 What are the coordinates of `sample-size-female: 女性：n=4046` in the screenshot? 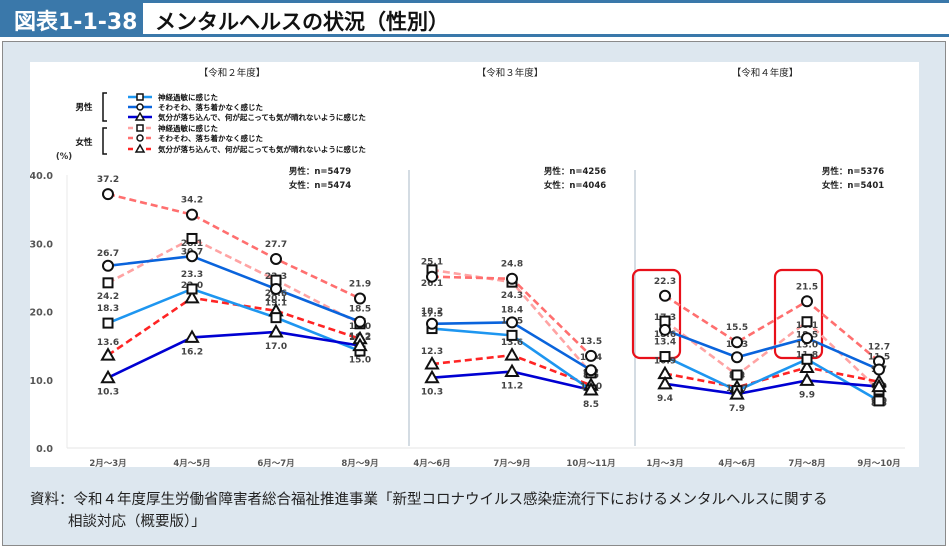 It's located at (575, 185).